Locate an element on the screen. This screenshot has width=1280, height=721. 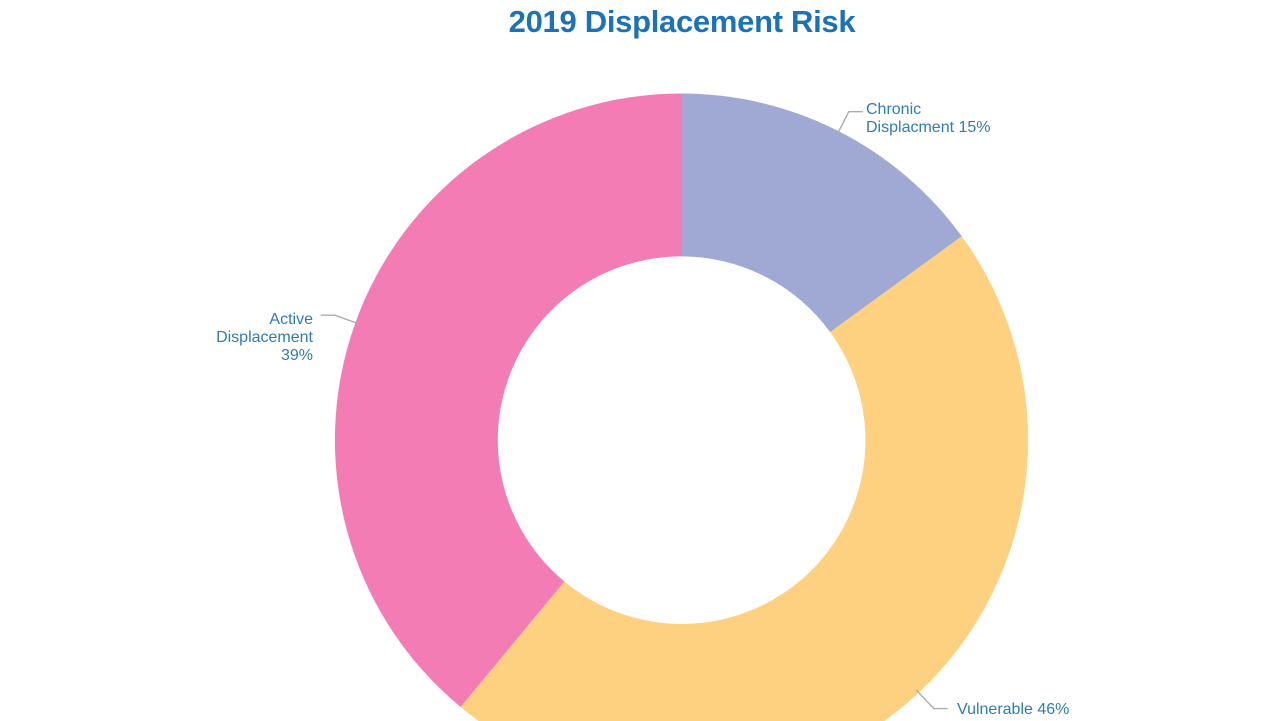
slice-label-active-displacement: Active Displacement 39% is located at coordinates (238, 338).